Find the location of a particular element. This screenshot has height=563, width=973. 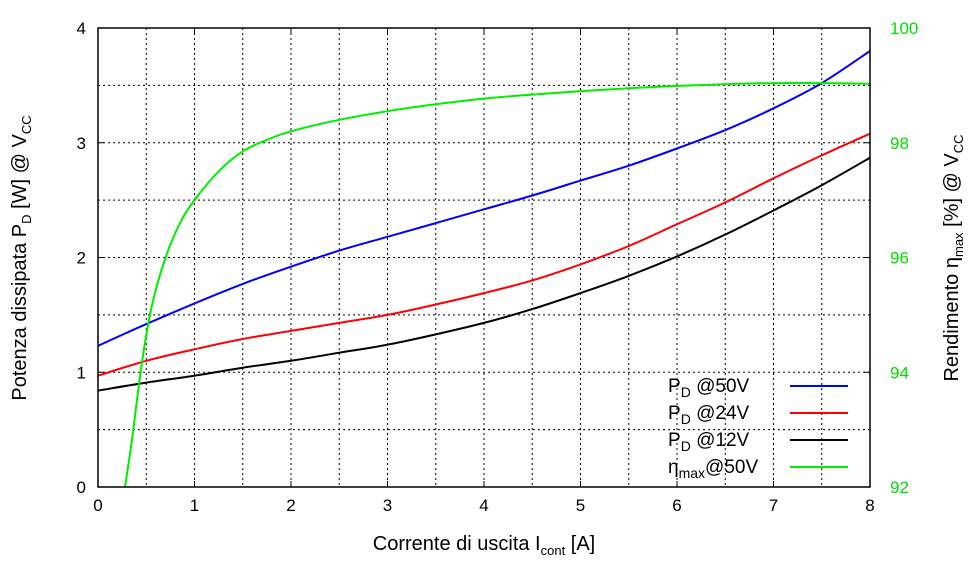

legend-entry-label: ηmax@50V is located at coordinates (713, 469).